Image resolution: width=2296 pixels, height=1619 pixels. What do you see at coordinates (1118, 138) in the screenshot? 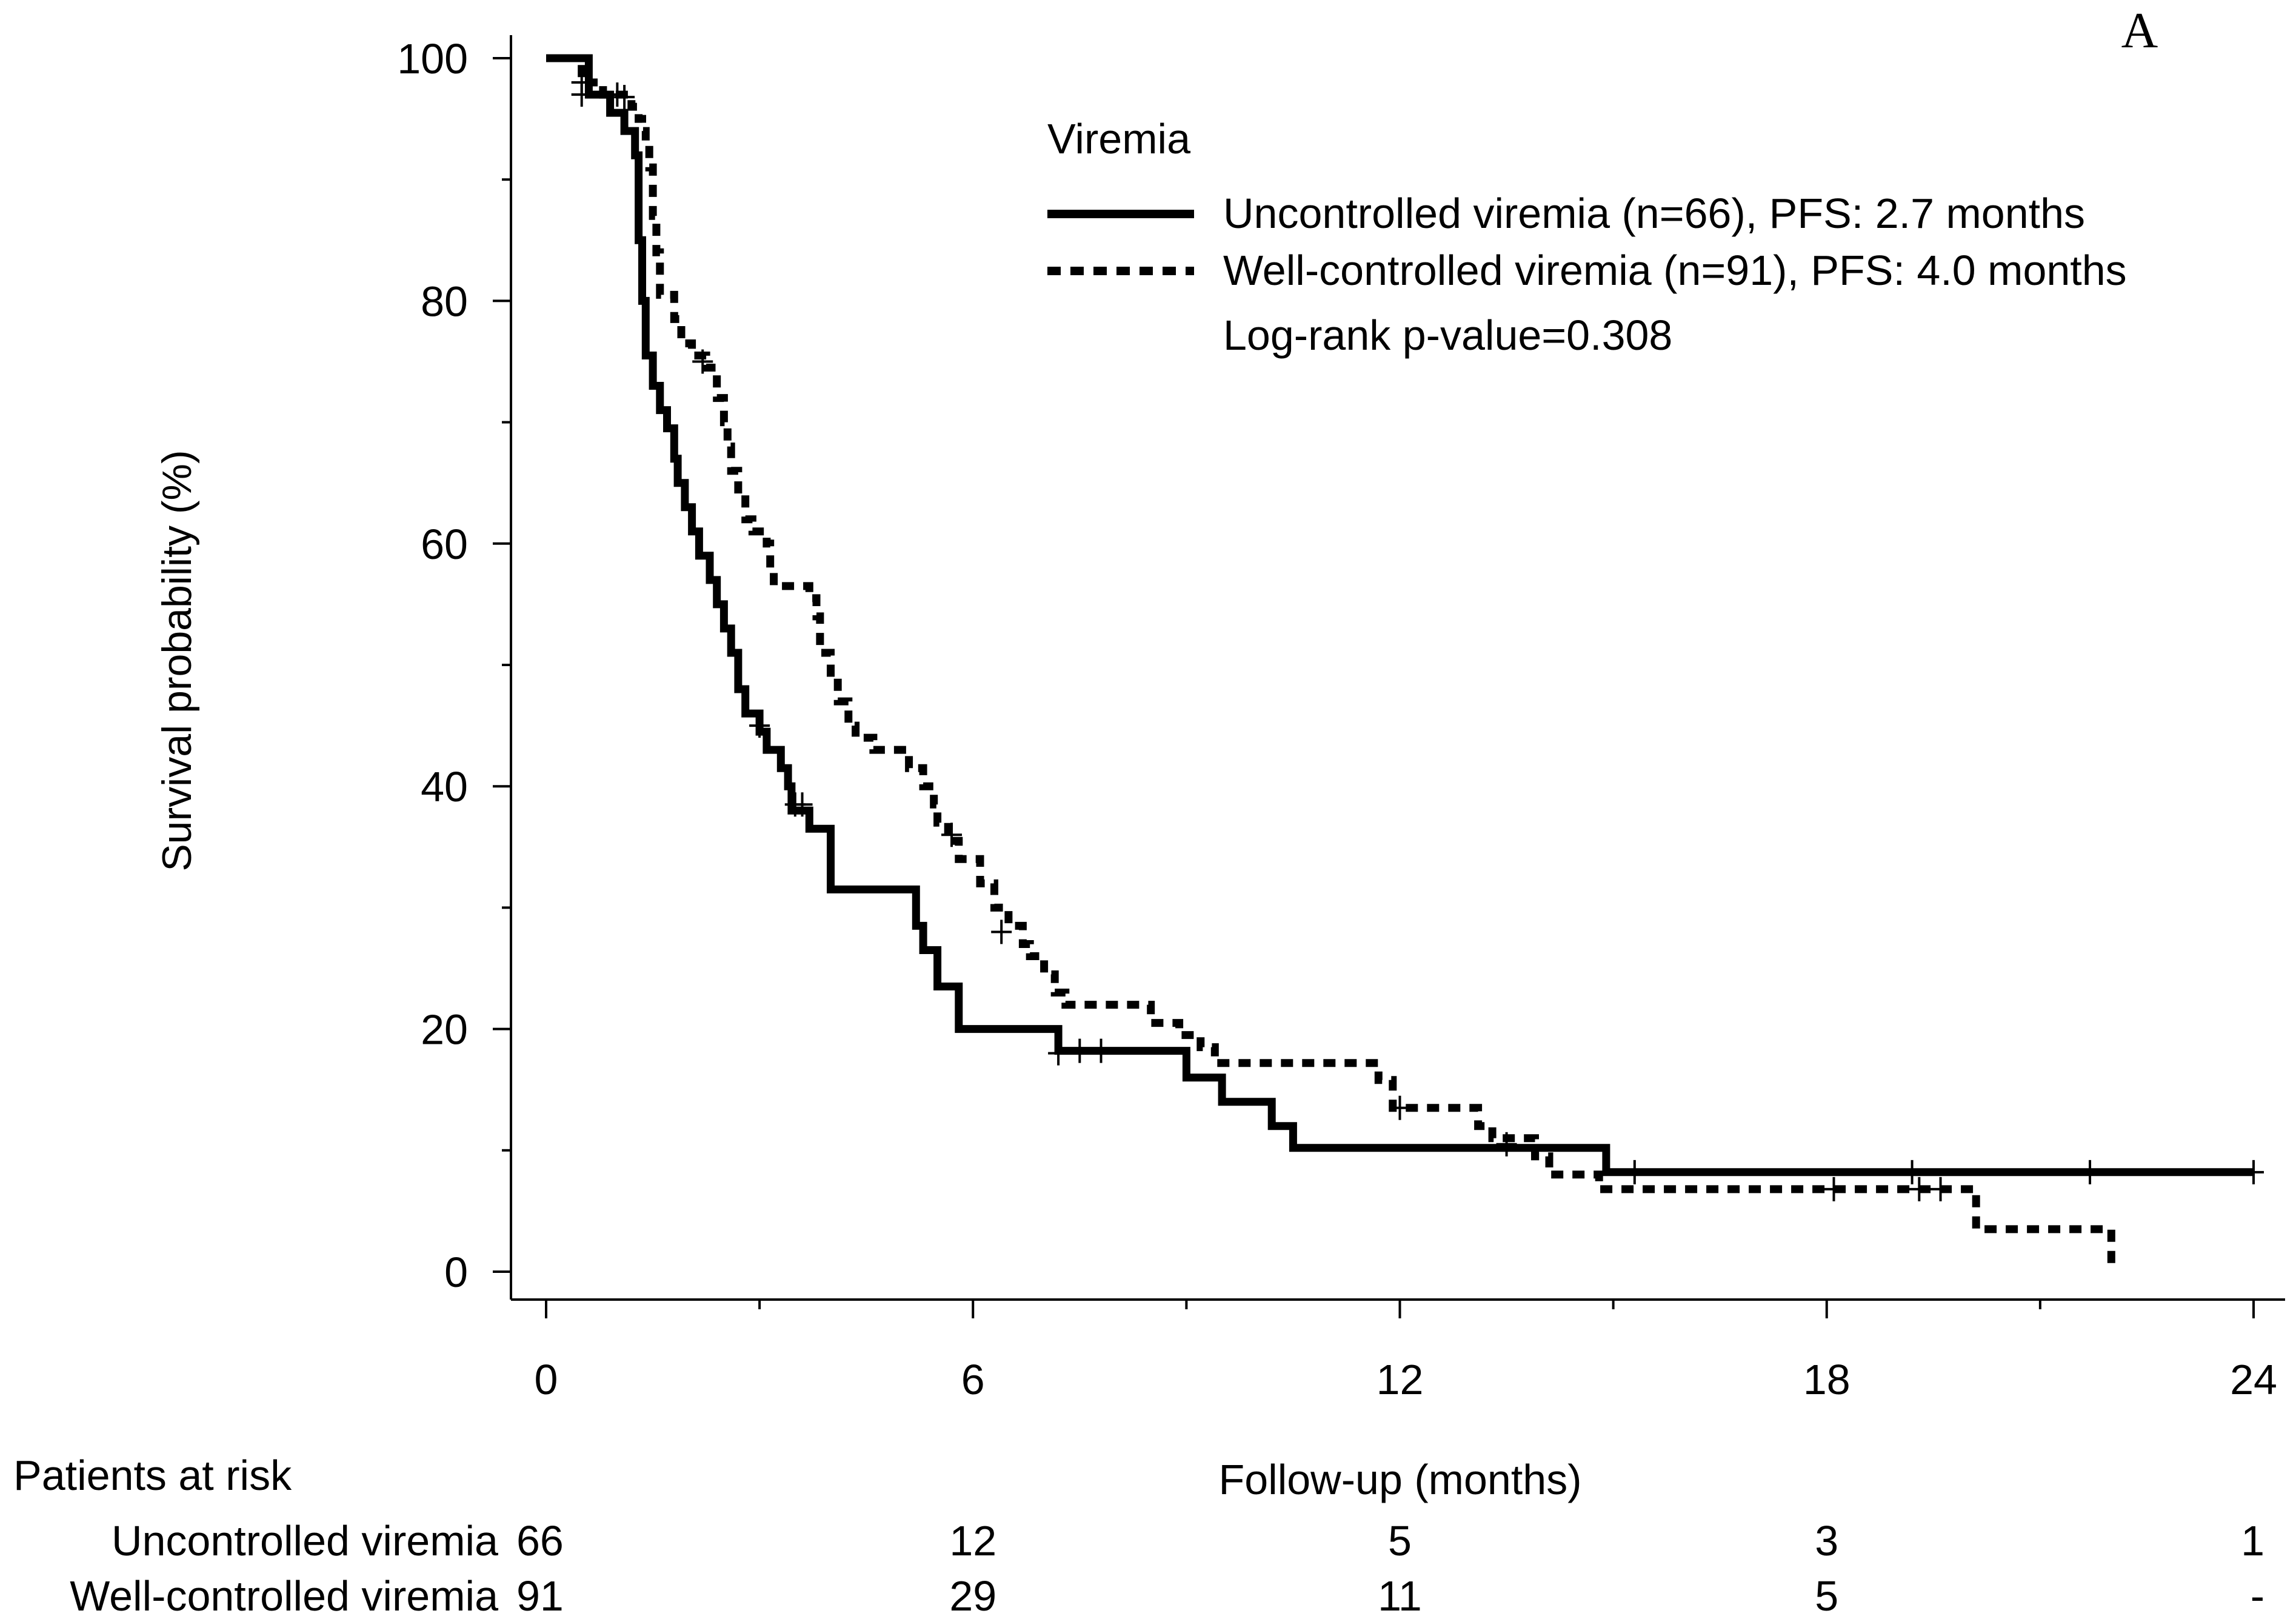
I see `legend-title: Viremia` at bounding box center [1118, 138].